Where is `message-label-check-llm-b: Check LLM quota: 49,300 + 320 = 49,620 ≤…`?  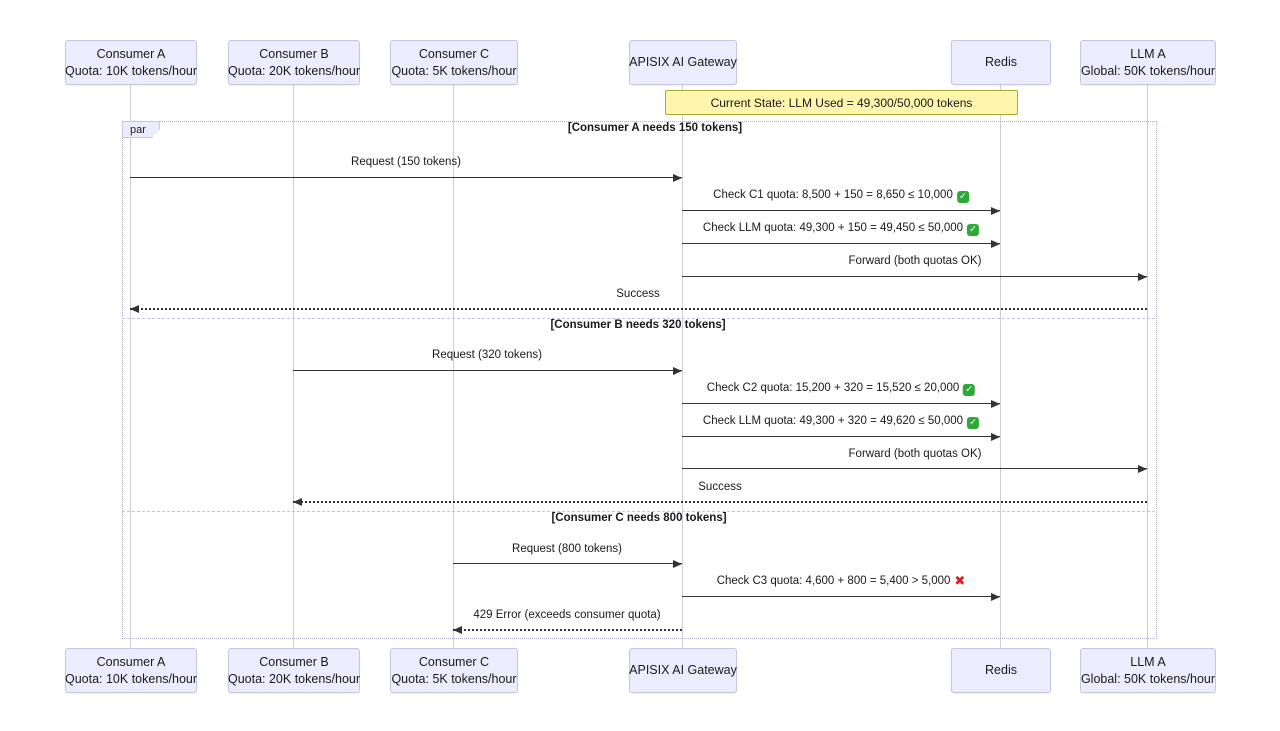 message-label-check-llm-b: Check LLM quota: 49,300 + 320 = 49,620 ≤… is located at coordinates (841, 422).